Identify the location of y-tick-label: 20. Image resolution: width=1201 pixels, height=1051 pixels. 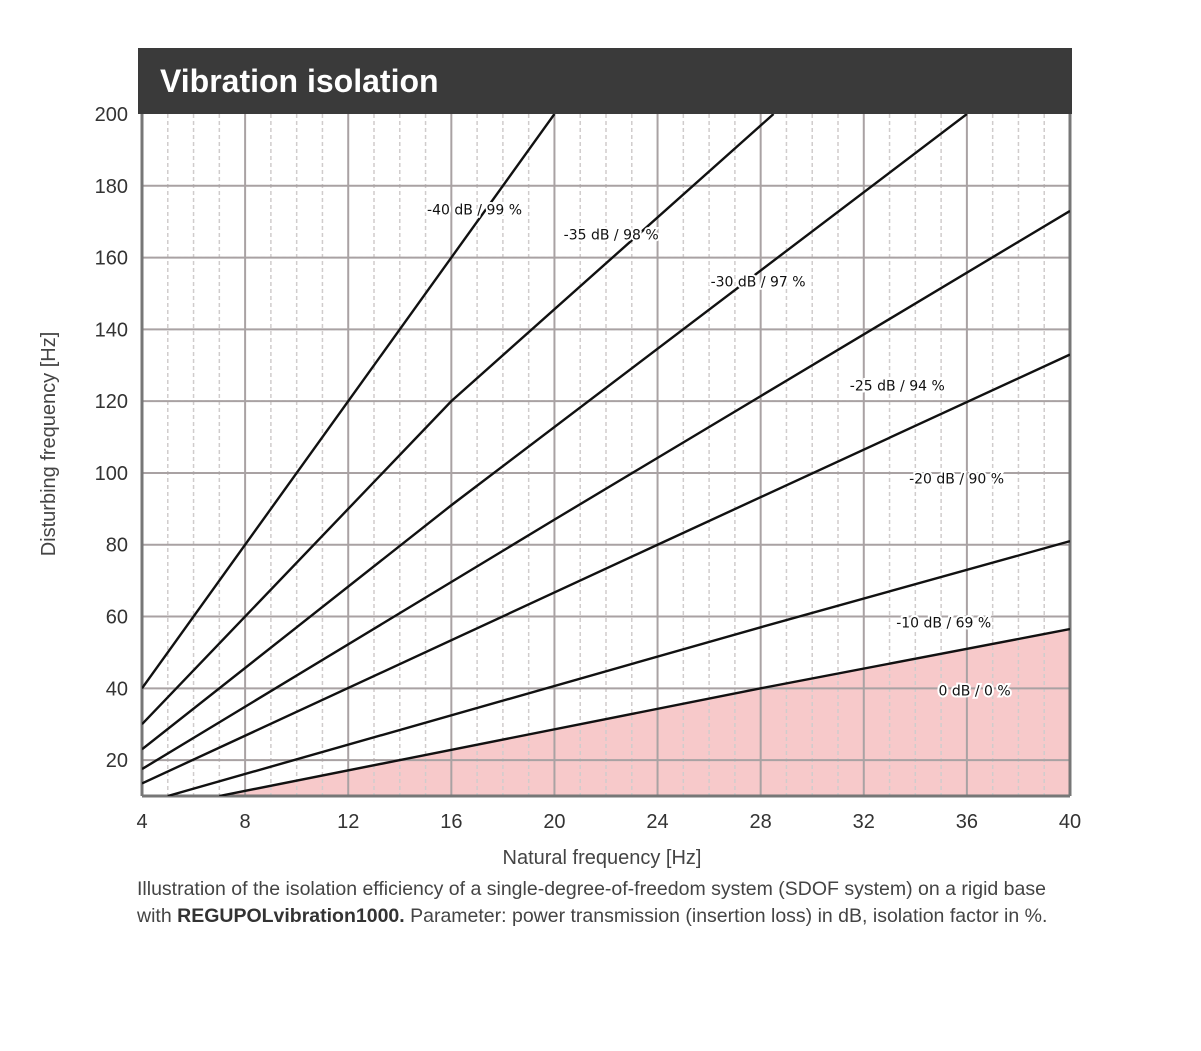
(117, 761).